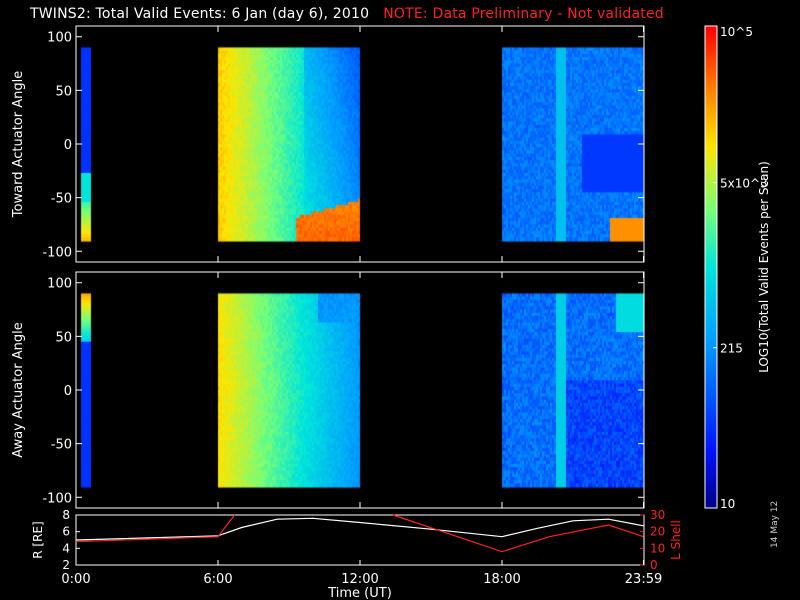 The width and height of the screenshot is (800, 600). Describe the element at coordinates (676, 540) in the screenshot. I see `lshell-axis-label: L Shell` at that location.